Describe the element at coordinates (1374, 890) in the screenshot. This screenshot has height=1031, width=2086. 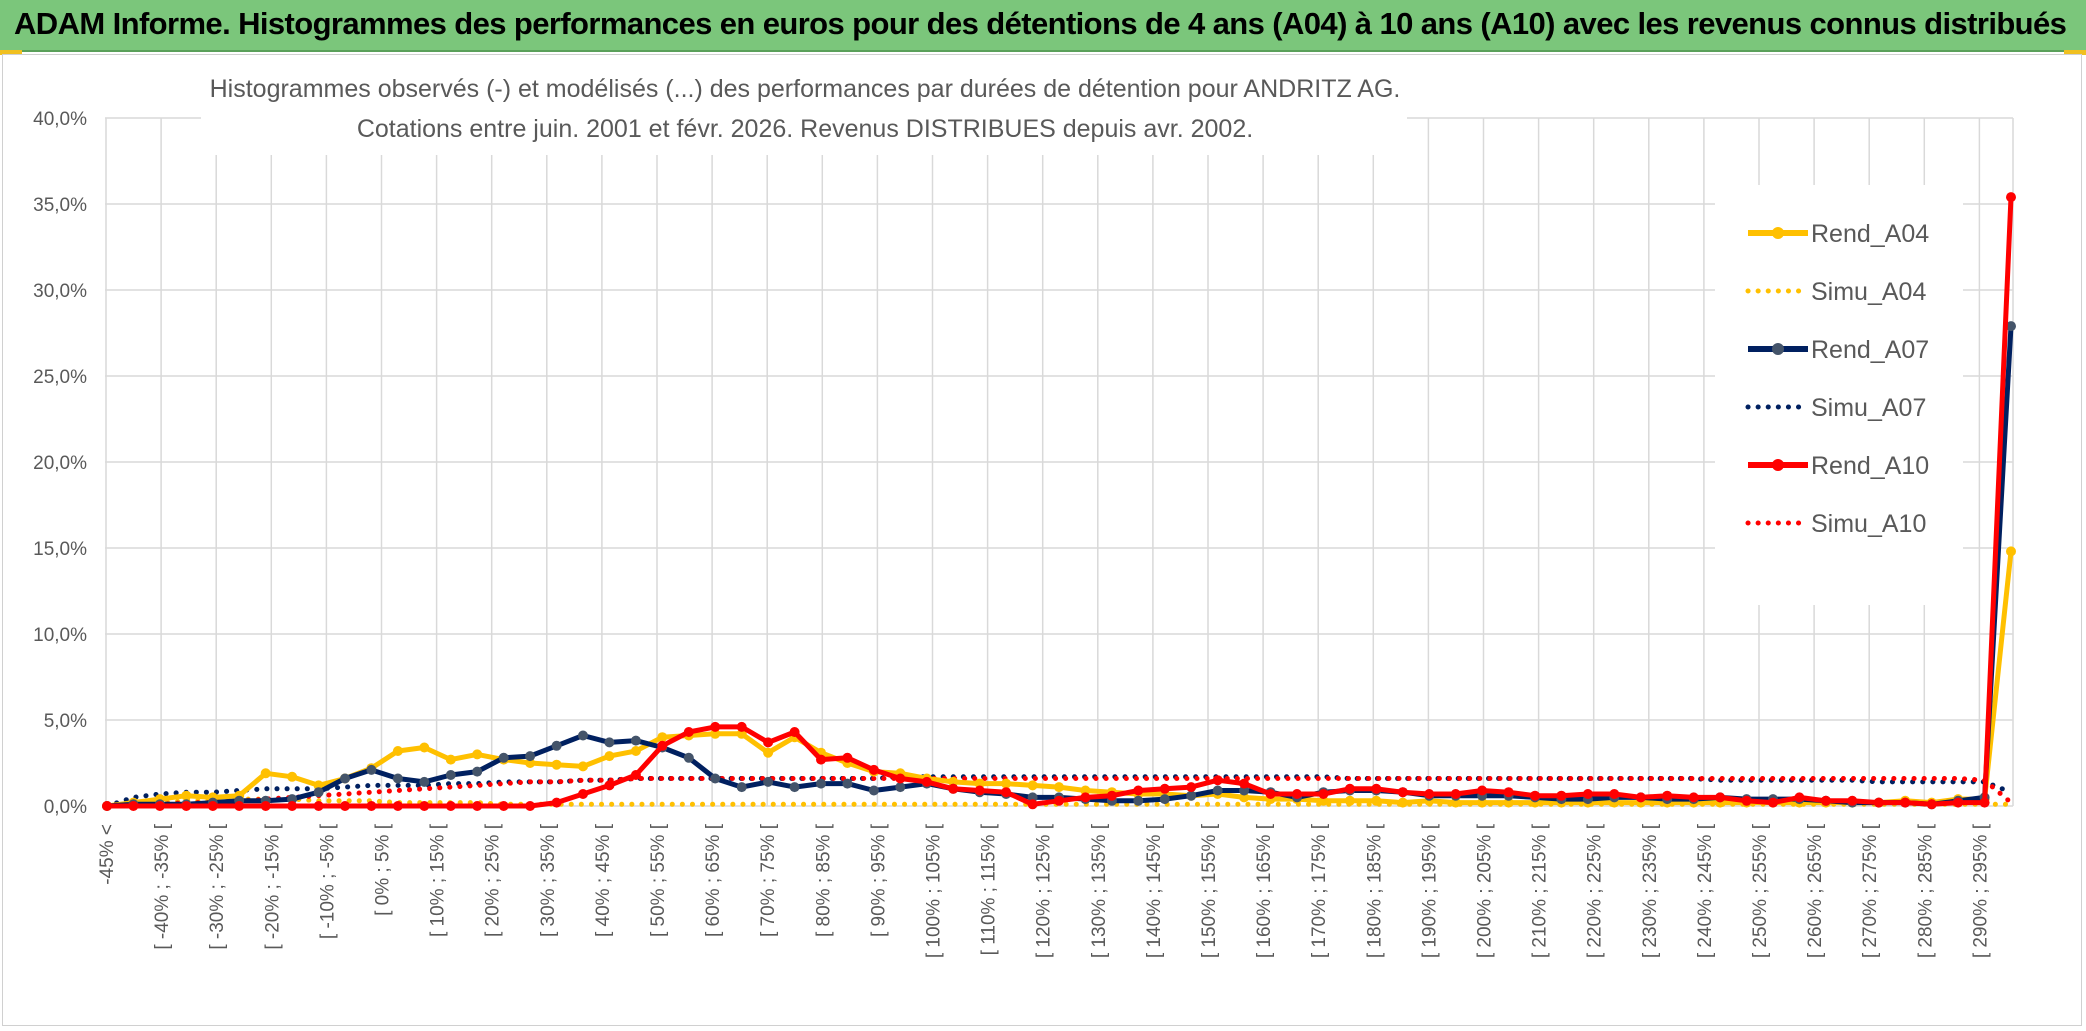
I see `x-tick-label: [ 180% ; 185% [` at that location.